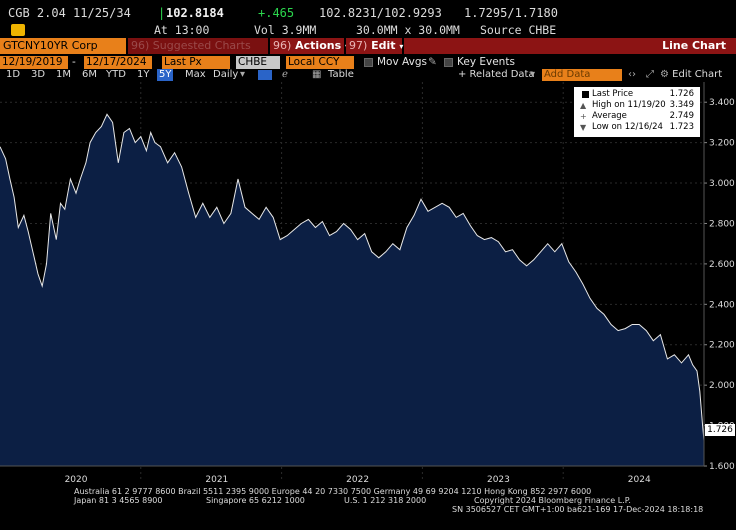 The height and width of the screenshot is (530, 736). What do you see at coordinates (63, 74) in the screenshot?
I see `range-1m: 1M` at bounding box center [63, 74].